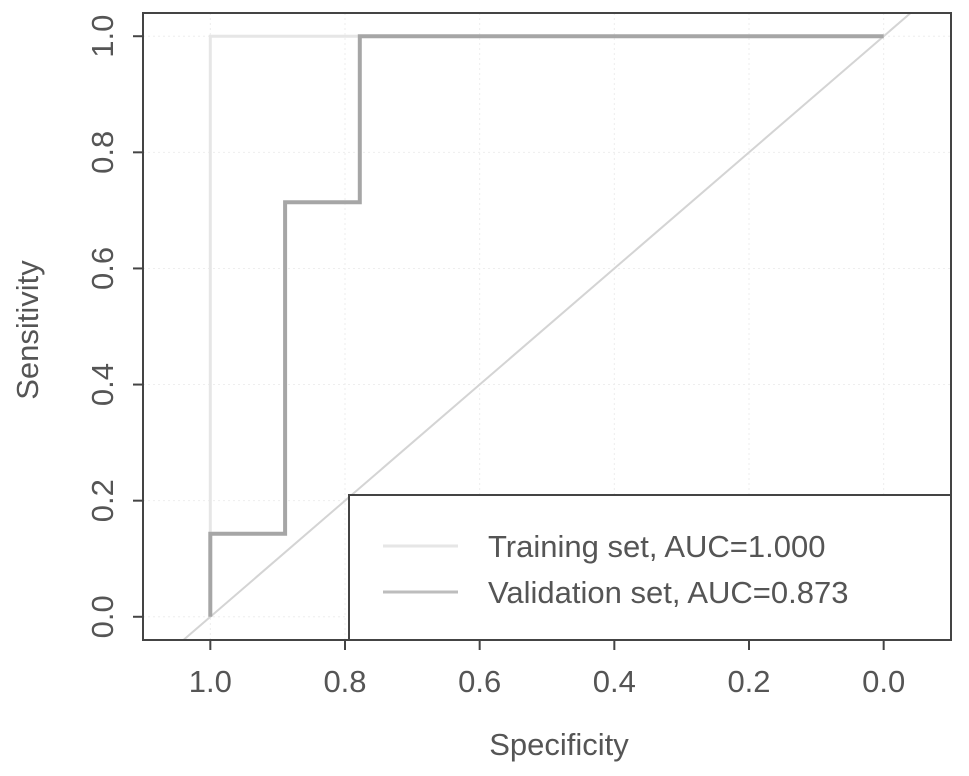  Describe the element at coordinates (210, 681) in the screenshot. I see `x-tick-label: 1.0` at that location.